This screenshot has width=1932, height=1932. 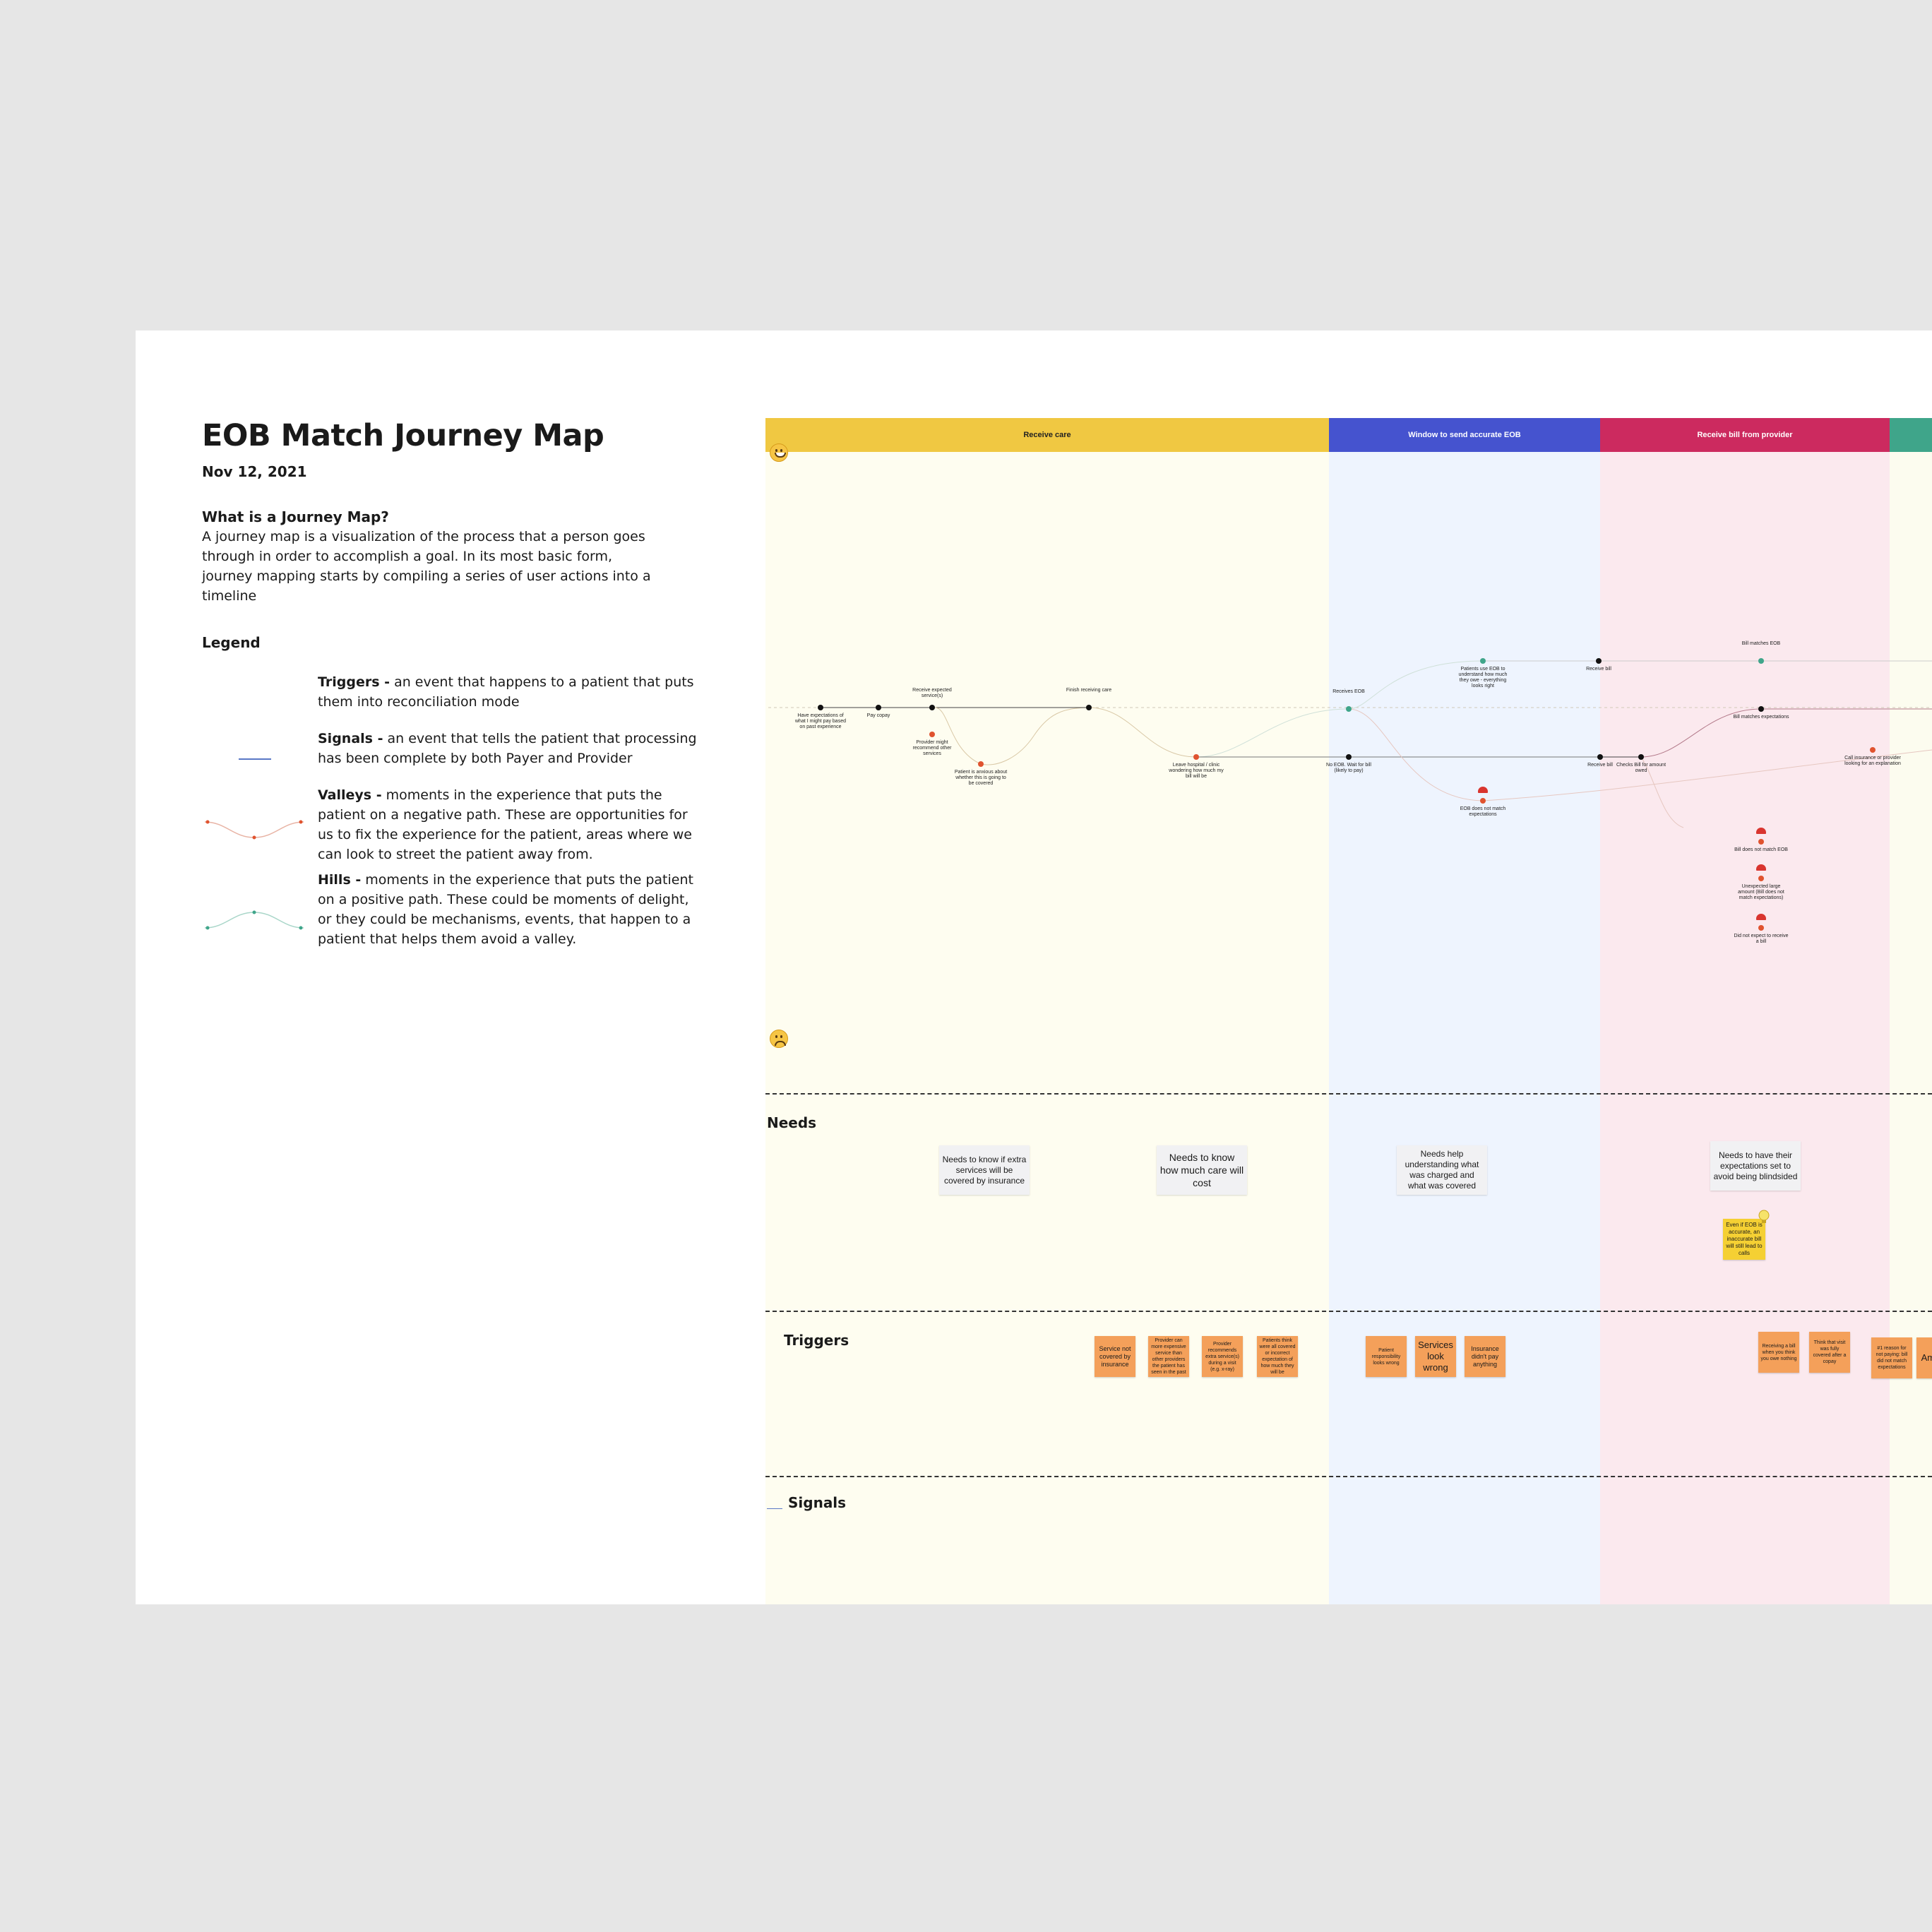 What do you see at coordinates (1464, 1011) in the screenshot?
I see `phase-window-eob: Window to send accurate EOB` at bounding box center [1464, 1011].